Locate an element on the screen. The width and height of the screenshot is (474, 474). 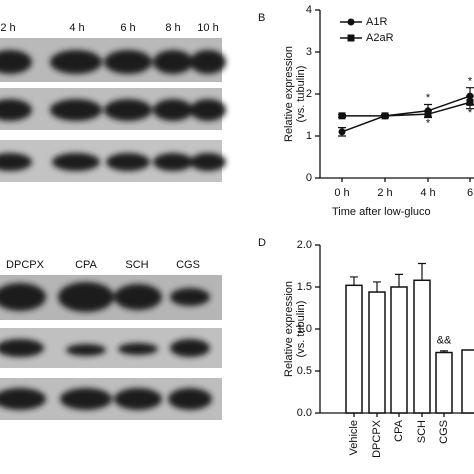
panel-label: D is located at coordinates (262, 243).